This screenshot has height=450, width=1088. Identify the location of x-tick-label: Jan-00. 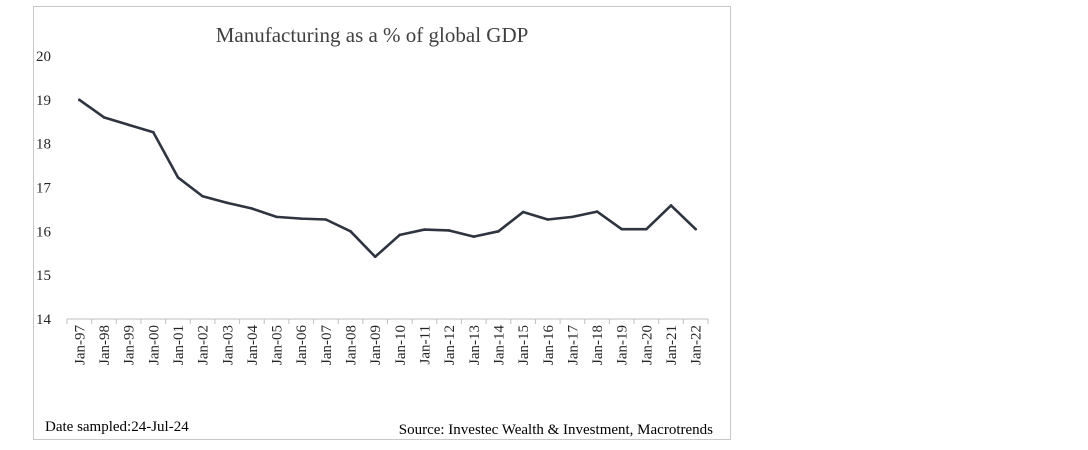
(154, 345).